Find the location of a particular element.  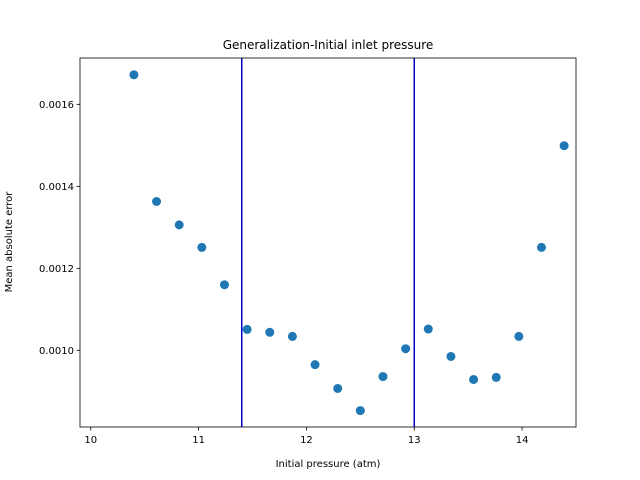

y-tick-label-0: 0.0010 is located at coordinates (56, 351).